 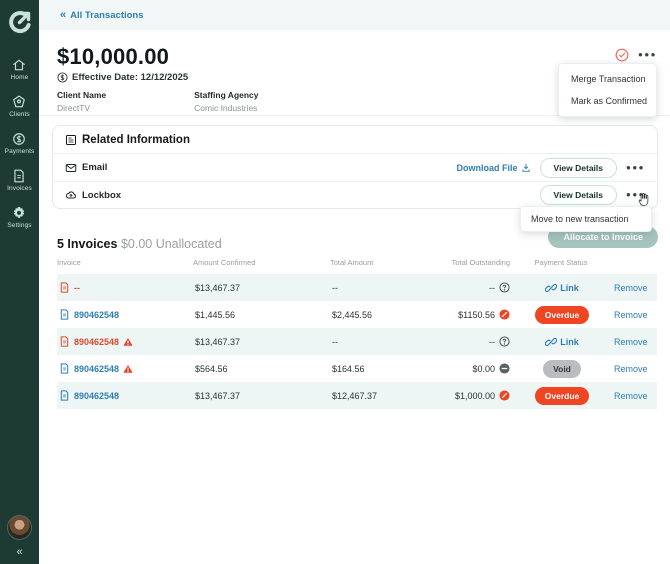 I want to click on lockbox-context-menu: Move to new transaction, so click(x=586, y=219).